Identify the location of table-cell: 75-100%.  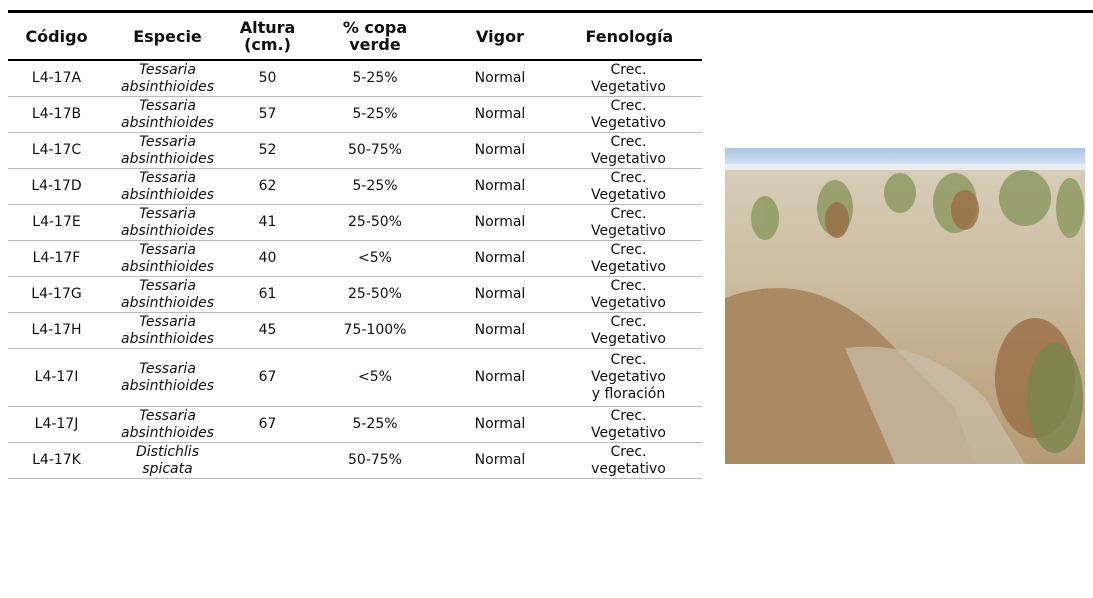
(375, 330).